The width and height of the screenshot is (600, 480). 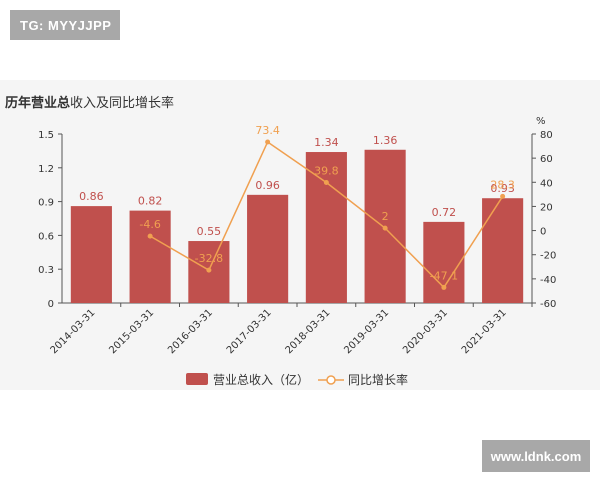 What do you see at coordinates (548, 256) in the screenshot?
I see `right-tick-label: -20` at bounding box center [548, 256].